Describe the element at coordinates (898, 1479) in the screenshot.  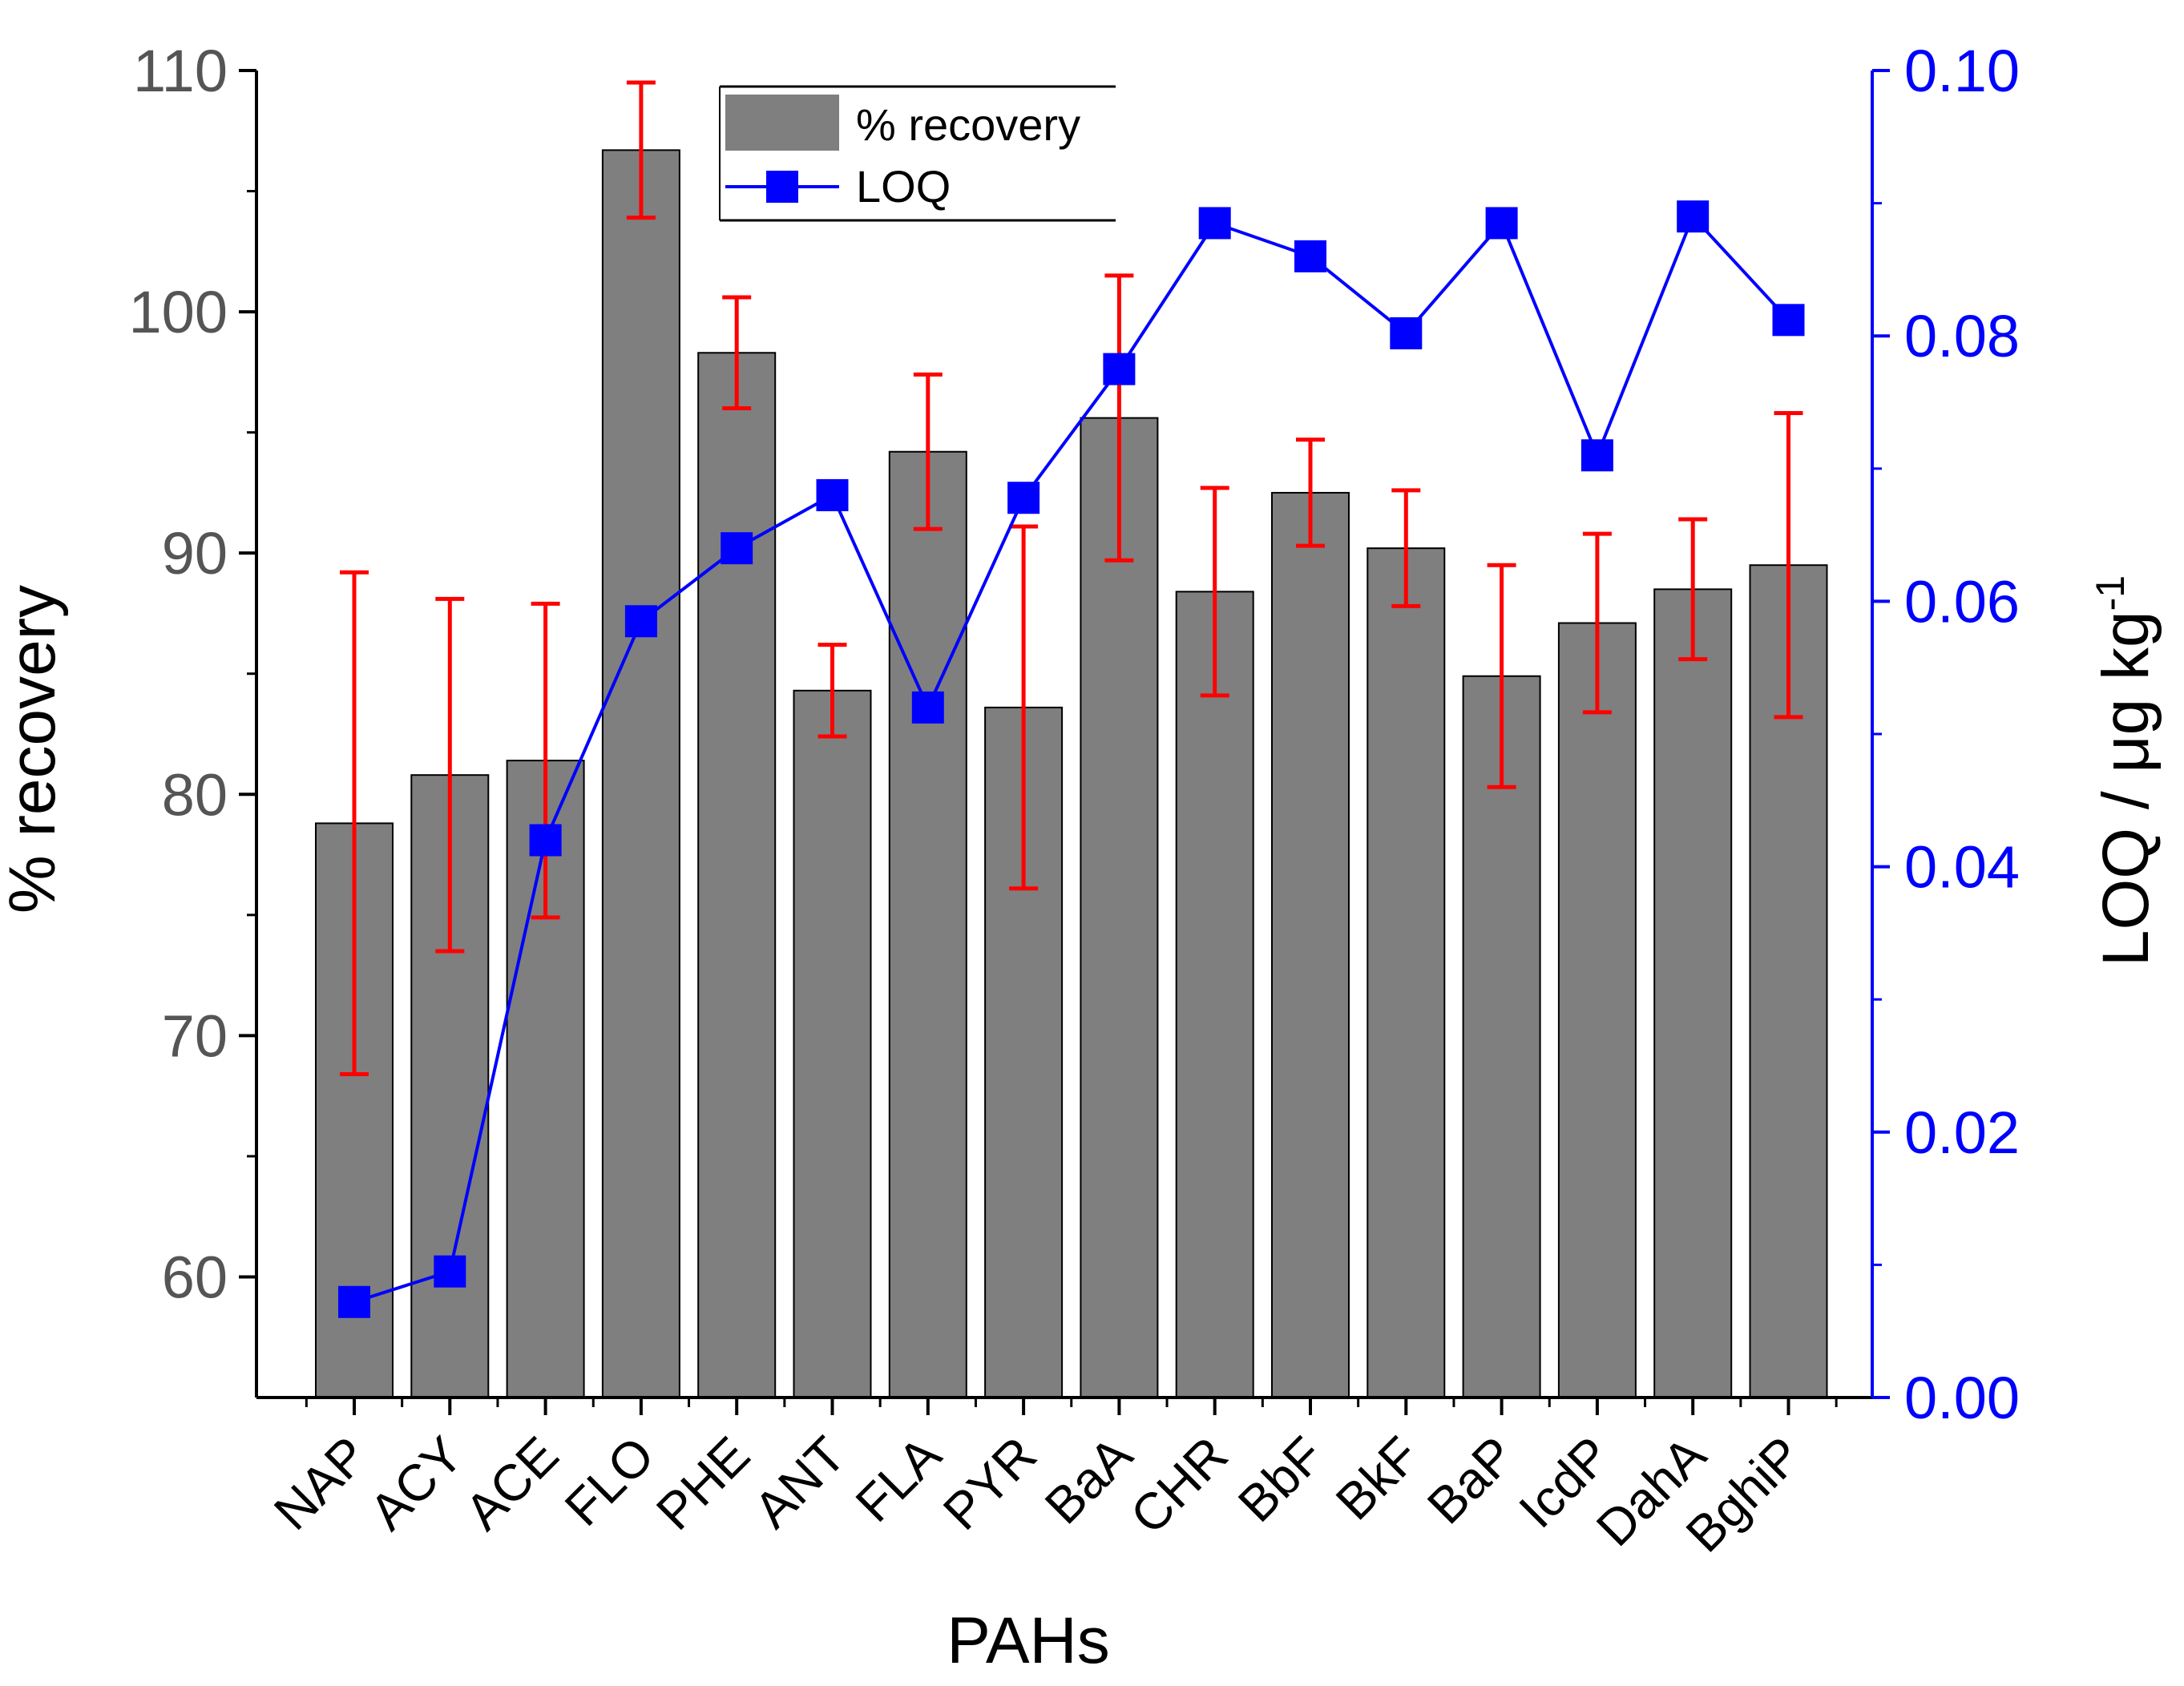
I see `x-tick-label-fla: FLA` at that location.